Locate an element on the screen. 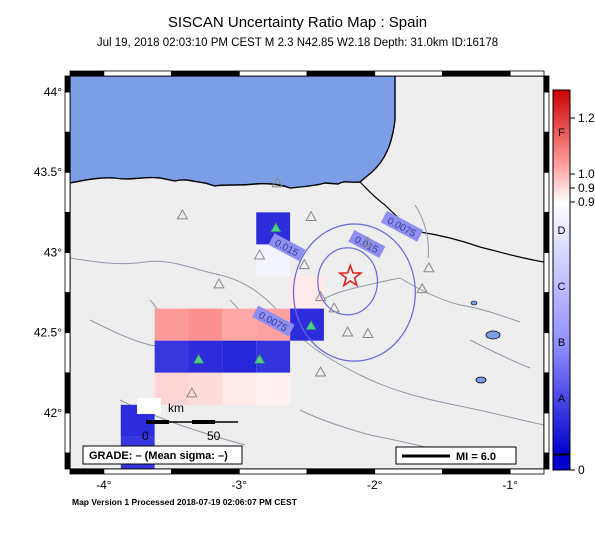 This screenshot has width=595, height=542. lon-tick-label: -3° is located at coordinates (240, 485).